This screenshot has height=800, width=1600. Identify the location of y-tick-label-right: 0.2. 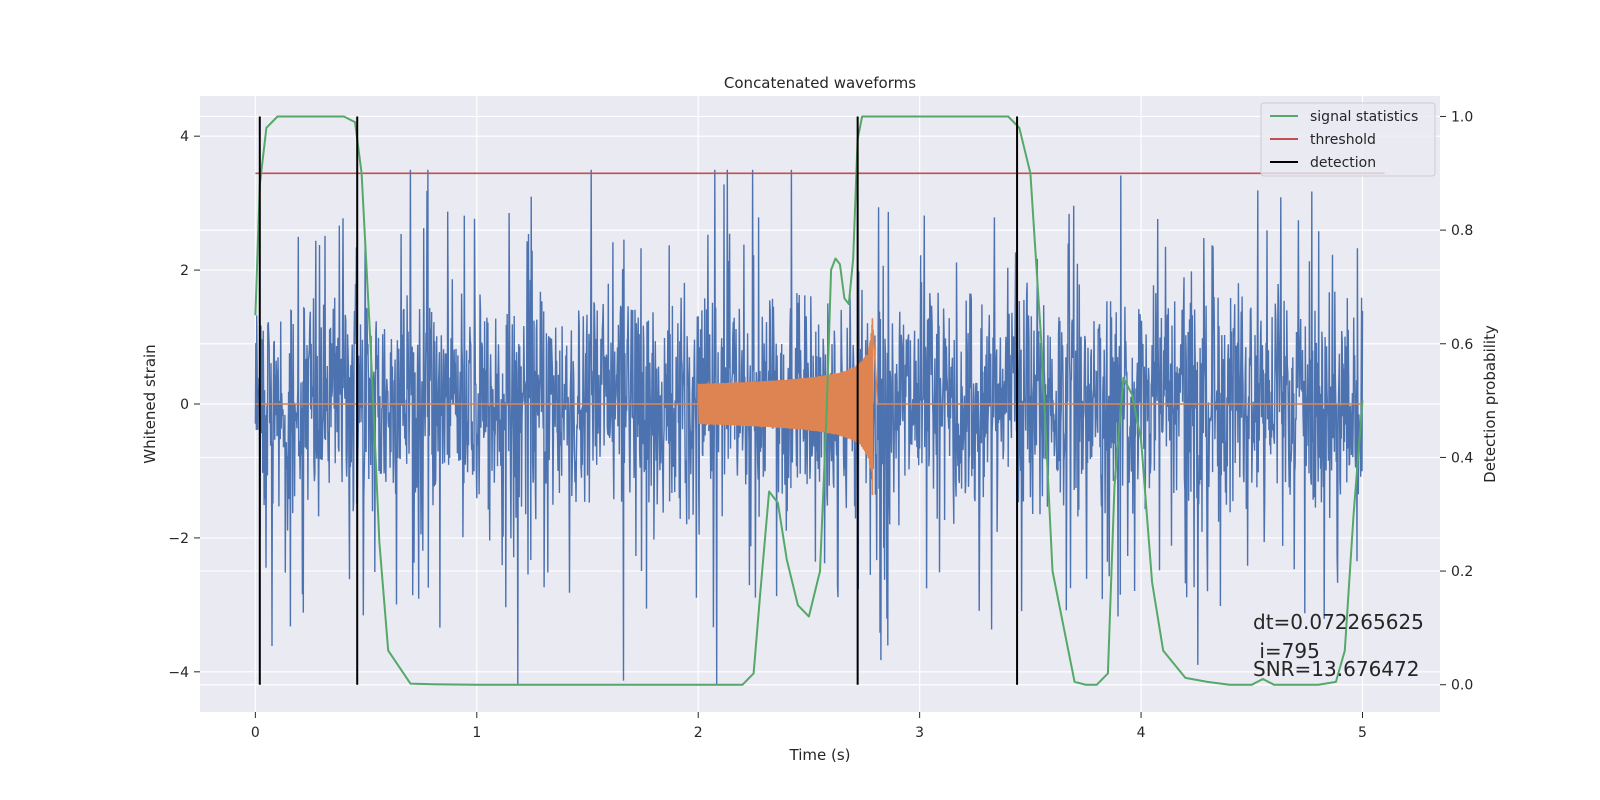
(1462, 572).